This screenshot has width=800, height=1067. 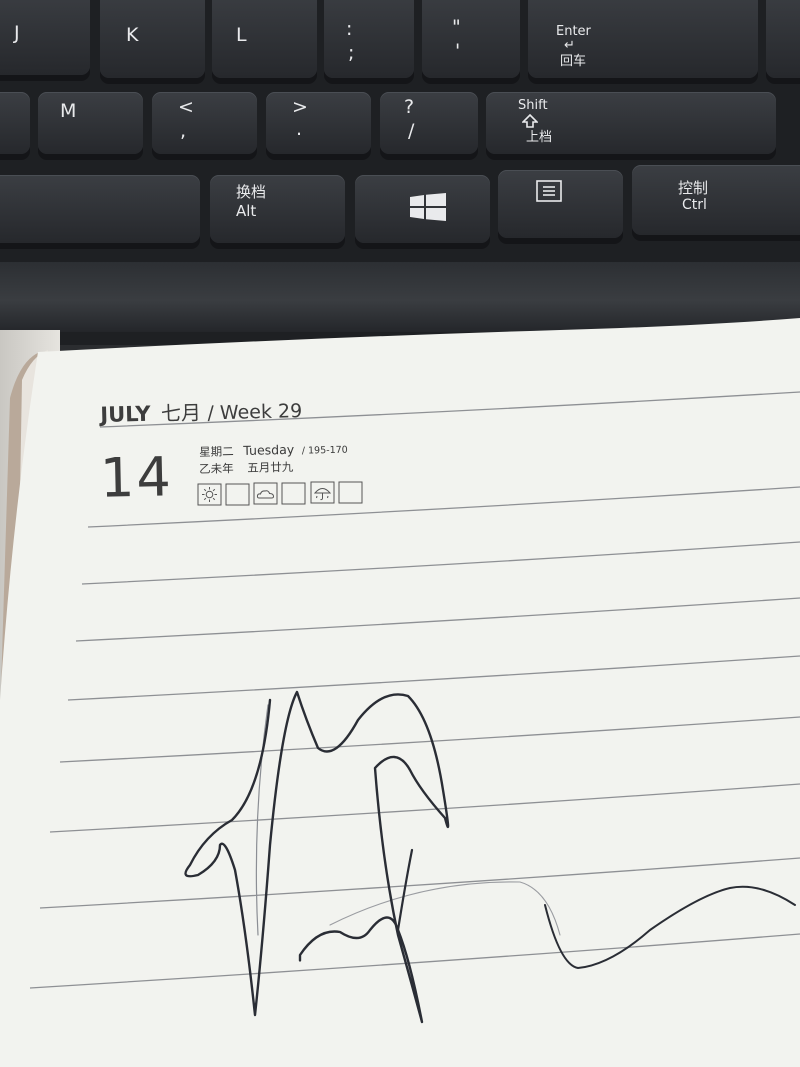 I want to click on key-label-en: Alt, so click(x=246, y=211).